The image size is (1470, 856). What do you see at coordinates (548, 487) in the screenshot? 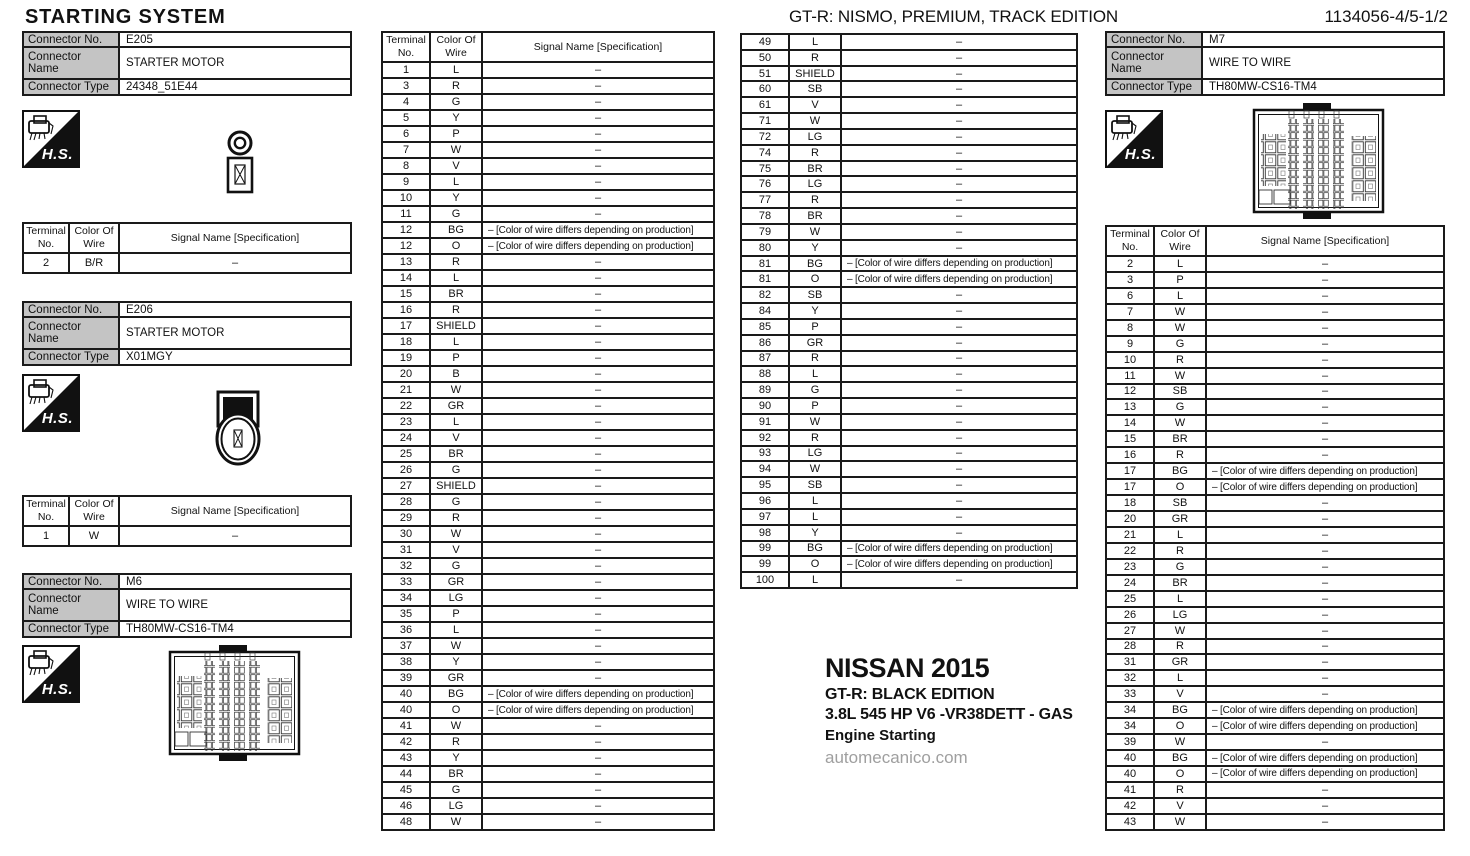
I see `terminal-row: 27 SHIELD –` at bounding box center [548, 487].